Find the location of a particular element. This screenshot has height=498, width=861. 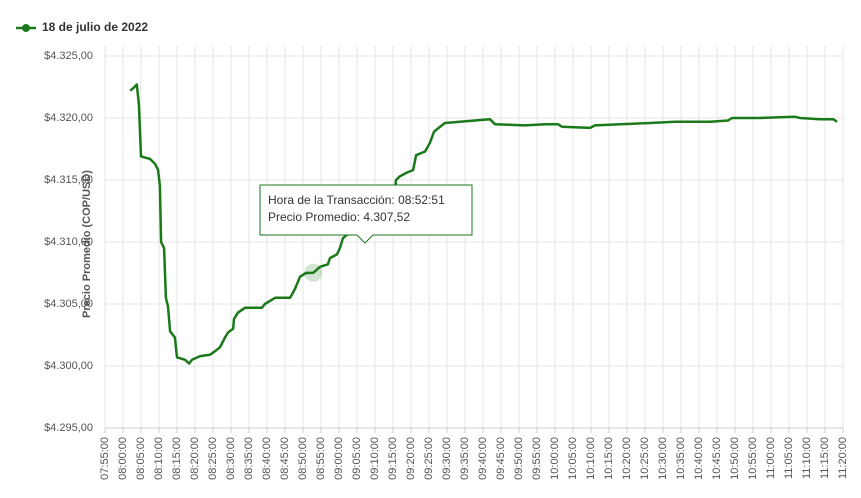

x-tick-label: 08:30:00 is located at coordinates (231, 458).